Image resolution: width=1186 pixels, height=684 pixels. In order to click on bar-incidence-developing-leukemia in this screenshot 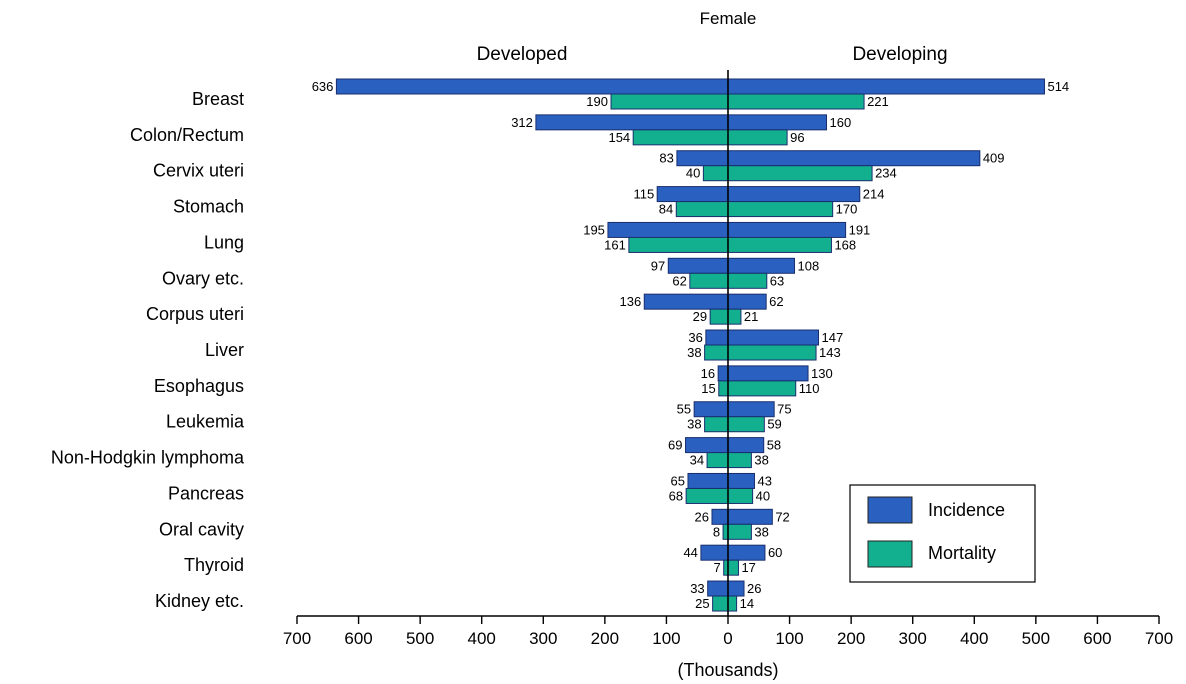, I will do `click(751, 409)`.